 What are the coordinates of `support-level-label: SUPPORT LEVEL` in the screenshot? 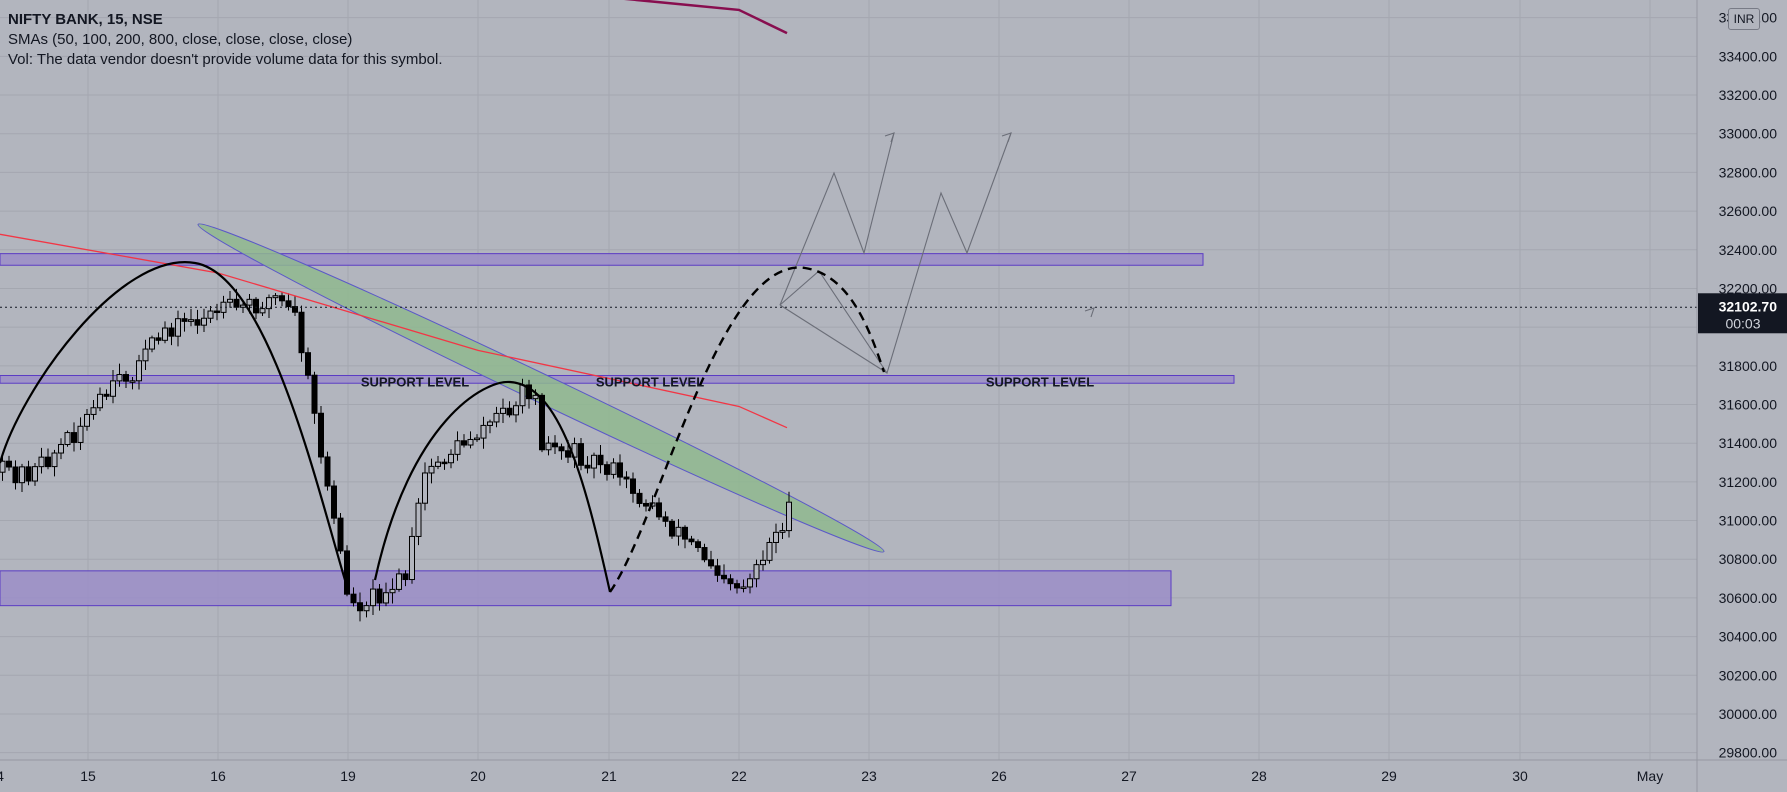 It's located at (650, 381).